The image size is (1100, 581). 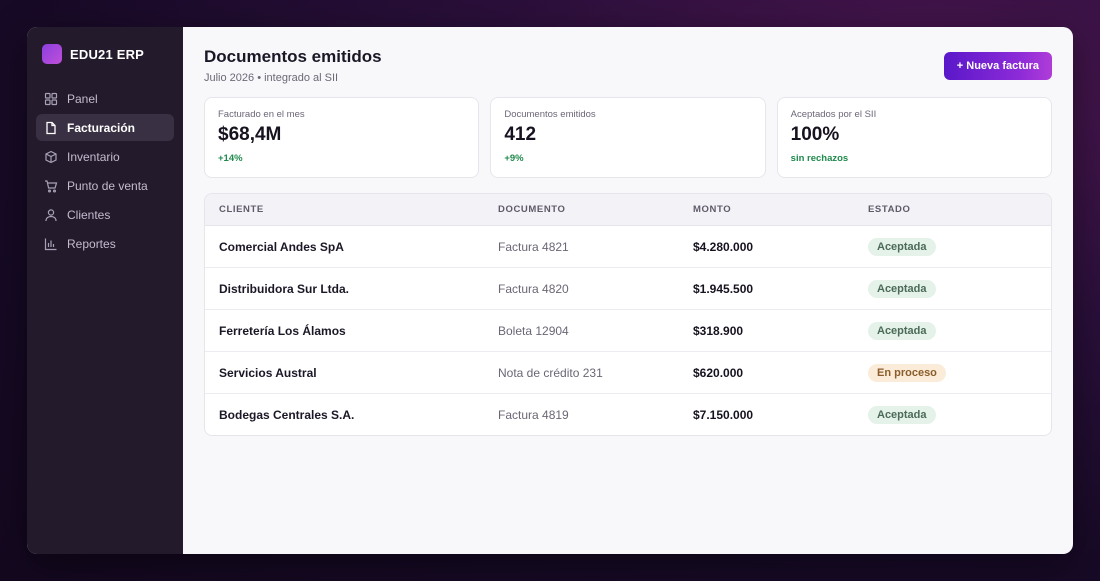 What do you see at coordinates (712, 209) in the screenshot?
I see `column-header-monto: MONTO` at bounding box center [712, 209].